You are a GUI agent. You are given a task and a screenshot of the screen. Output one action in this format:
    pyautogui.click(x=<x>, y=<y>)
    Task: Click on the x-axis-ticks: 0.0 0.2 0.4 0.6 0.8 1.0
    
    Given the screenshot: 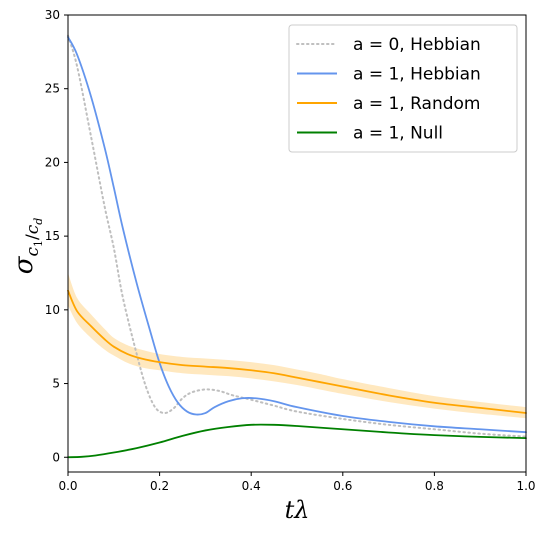 What is the action you would take?
    pyautogui.click(x=297, y=482)
    